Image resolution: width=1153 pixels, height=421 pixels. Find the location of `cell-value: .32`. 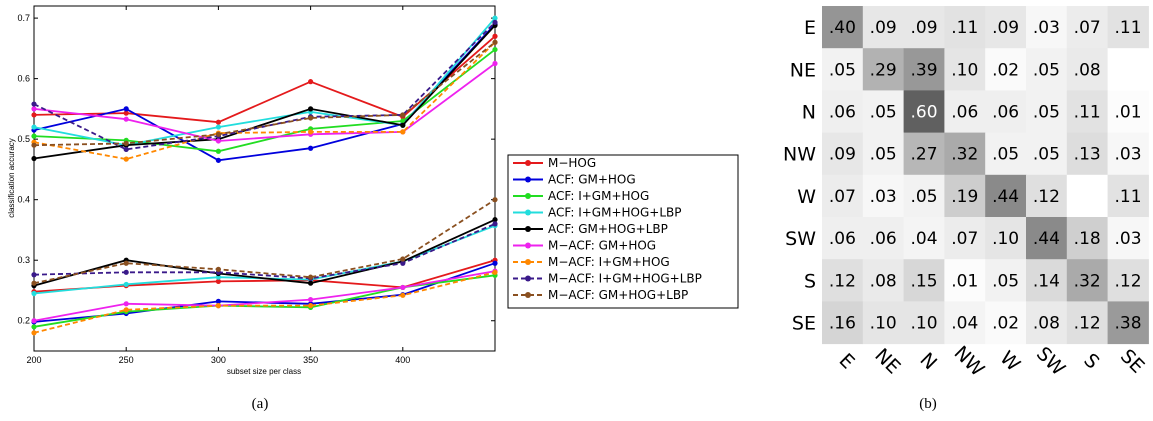

cell-value: .32 is located at coordinates (1087, 281).